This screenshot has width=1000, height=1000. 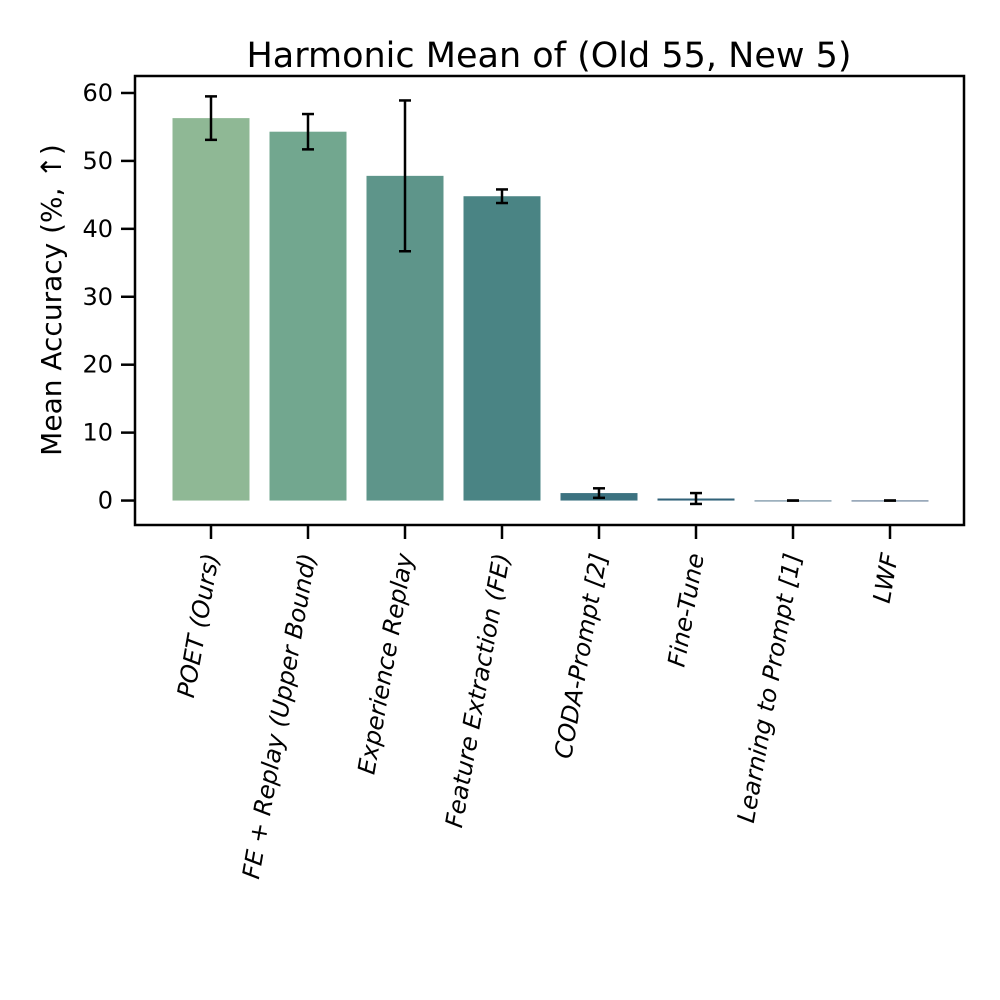 What do you see at coordinates (548, 56) in the screenshot?
I see `chart-title: Harmonic Mean of (Old 55, New 5)` at bounding box center [548, 56].